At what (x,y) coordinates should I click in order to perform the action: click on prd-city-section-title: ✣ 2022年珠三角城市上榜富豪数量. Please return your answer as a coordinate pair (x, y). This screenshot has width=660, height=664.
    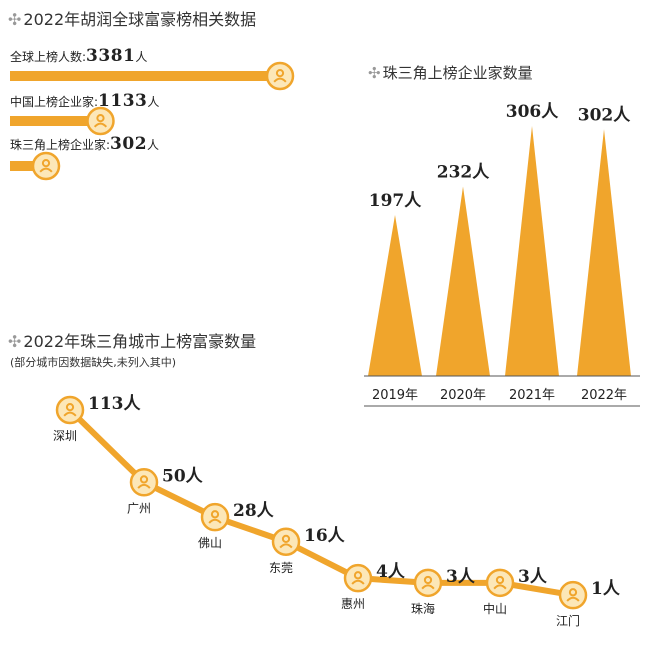
    Looking at the image, I should click on (132, 340).